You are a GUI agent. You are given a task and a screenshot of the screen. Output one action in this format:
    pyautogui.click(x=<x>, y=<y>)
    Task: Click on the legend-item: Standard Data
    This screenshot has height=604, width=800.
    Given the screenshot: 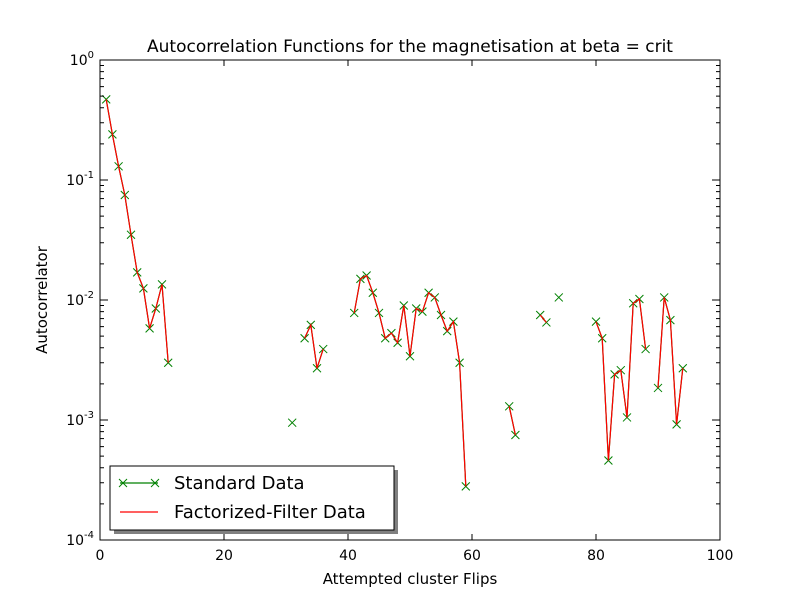 What is the action you would take?
    pyautogui.click(x=211, y=483)
    